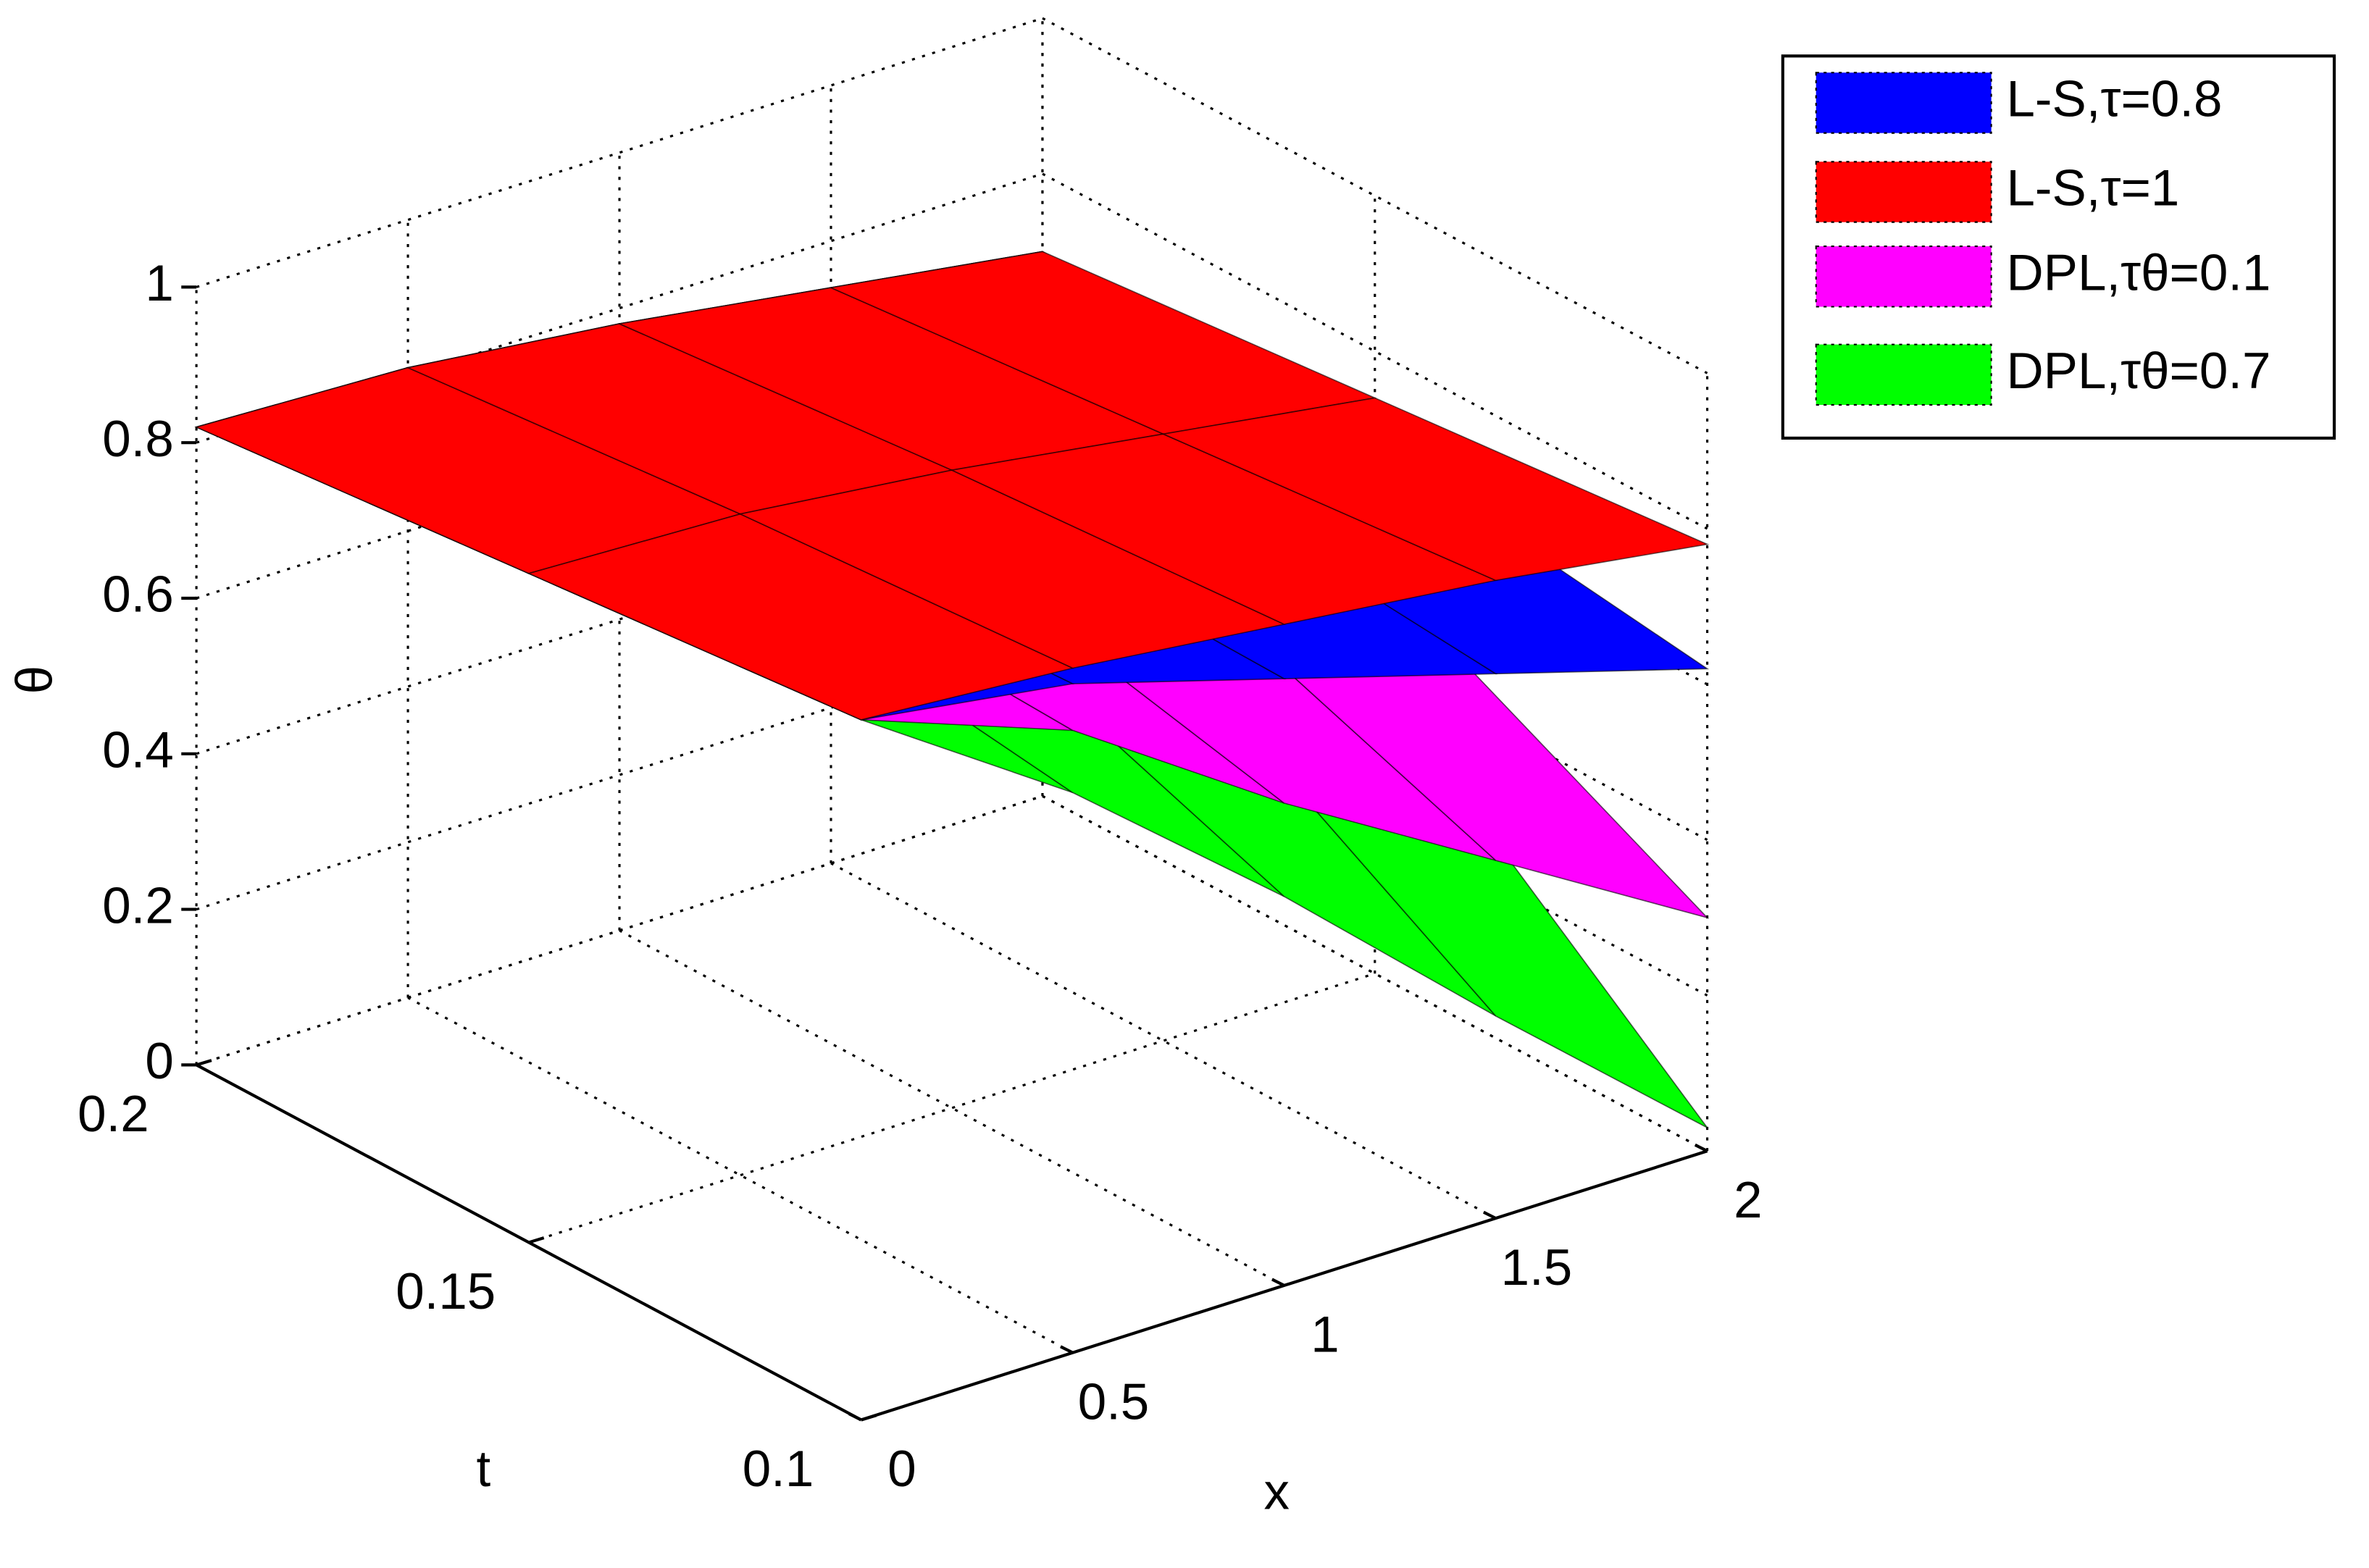  I want to click on x-tick-label: 2, so click(1748, 1200).